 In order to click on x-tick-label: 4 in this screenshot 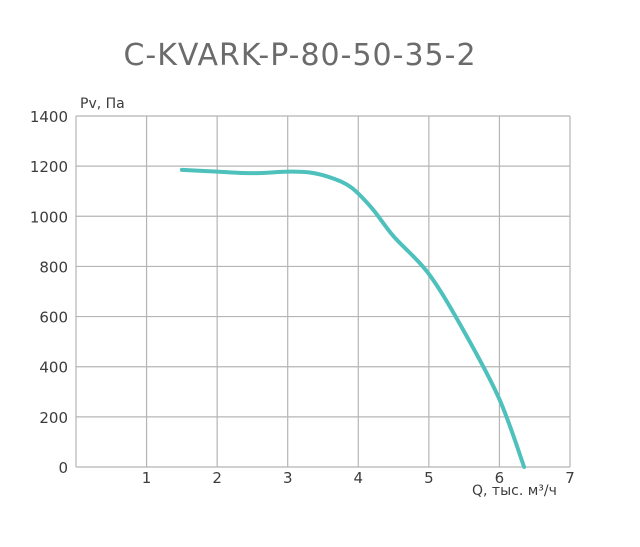, I will do `click(359, 478)`.